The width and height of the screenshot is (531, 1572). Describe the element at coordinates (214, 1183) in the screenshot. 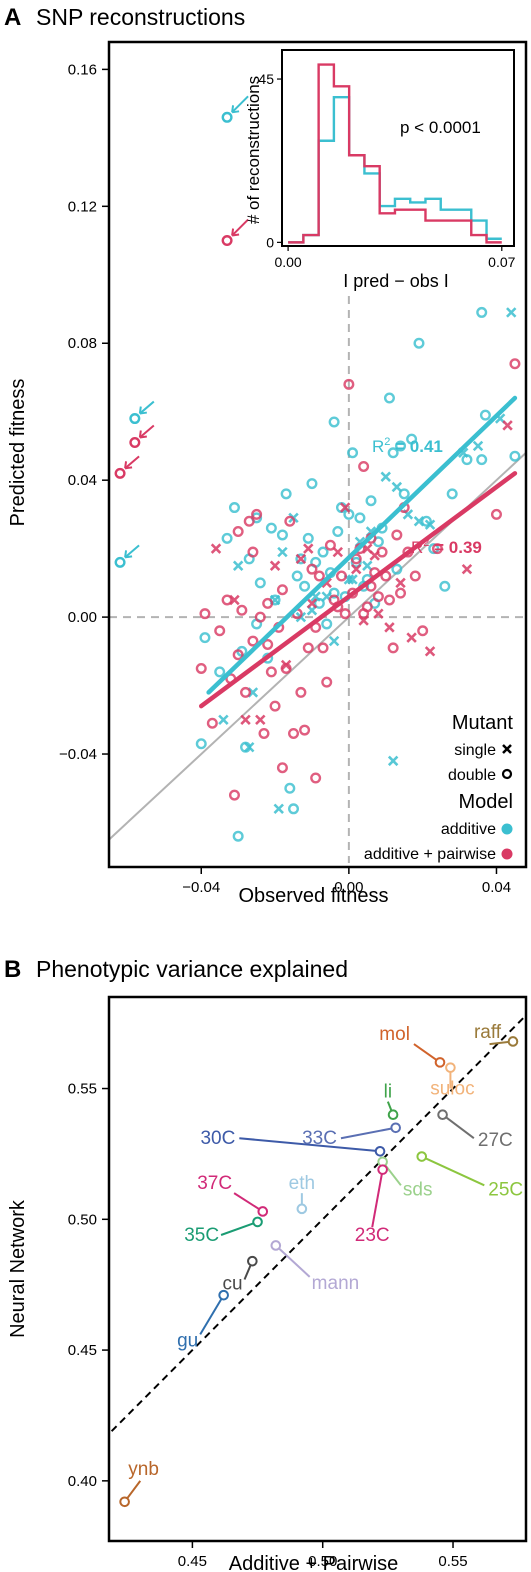

I see `label-37C: 37C` at that location.